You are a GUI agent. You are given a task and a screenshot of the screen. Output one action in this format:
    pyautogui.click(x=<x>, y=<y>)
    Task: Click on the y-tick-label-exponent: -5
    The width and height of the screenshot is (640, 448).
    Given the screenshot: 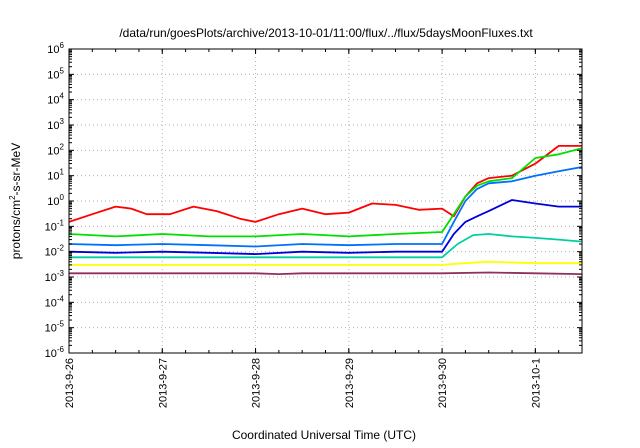 What is the action you would take?
    pyautogui.click(x=61, y=324)
    